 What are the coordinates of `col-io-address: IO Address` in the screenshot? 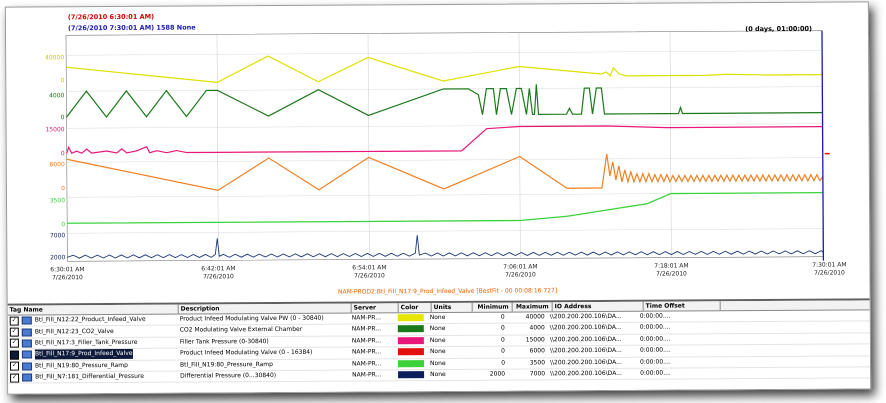 It's located at (598, 306).